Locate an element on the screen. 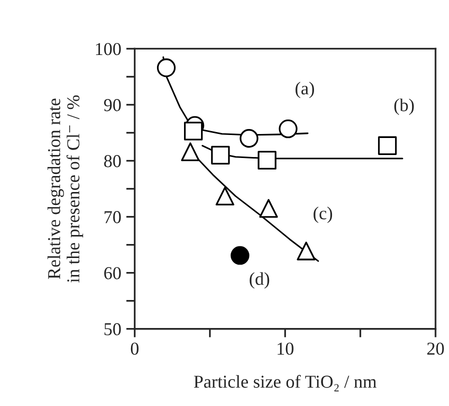  y-tick-label: 80 is located at coordinates (112, 161).